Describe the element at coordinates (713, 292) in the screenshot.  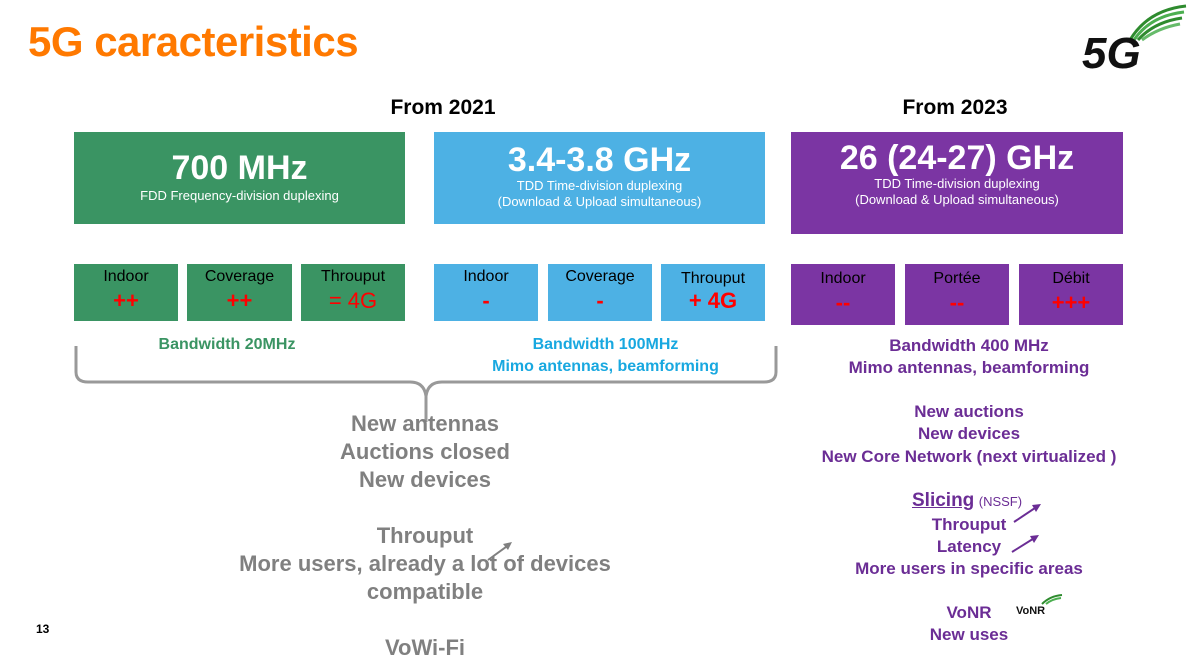
I see `cell-throuput: Throuput + 4G` at that location.